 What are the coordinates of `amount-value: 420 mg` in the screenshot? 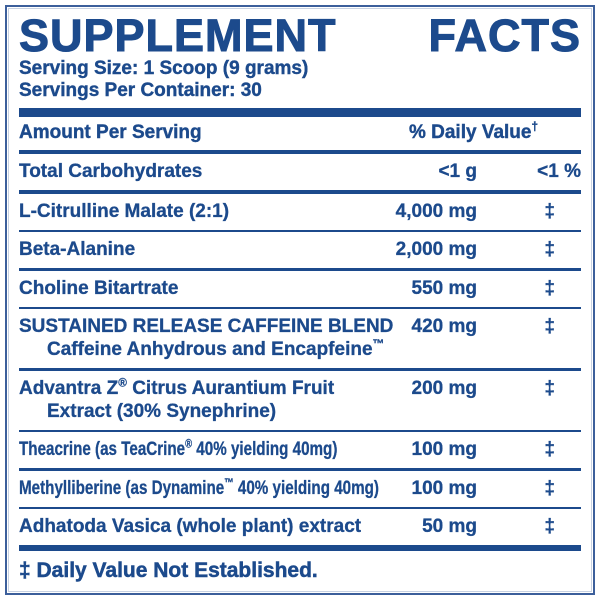 It's located at (444, 327).